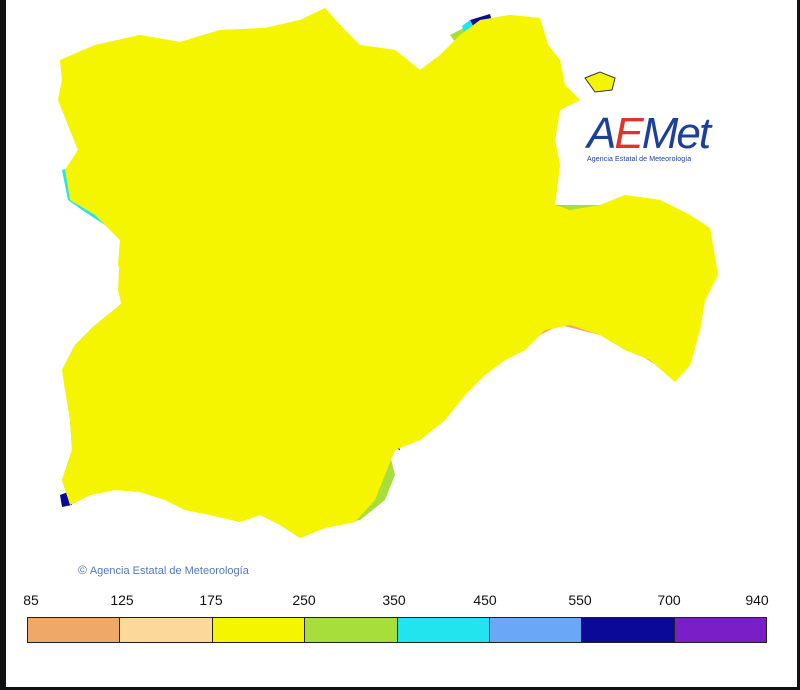 The height and width of the screenshot is (690, 800). Describe the element at coordinates (31, 600) in the screenshot. I see `legend-label: 85` at that location.